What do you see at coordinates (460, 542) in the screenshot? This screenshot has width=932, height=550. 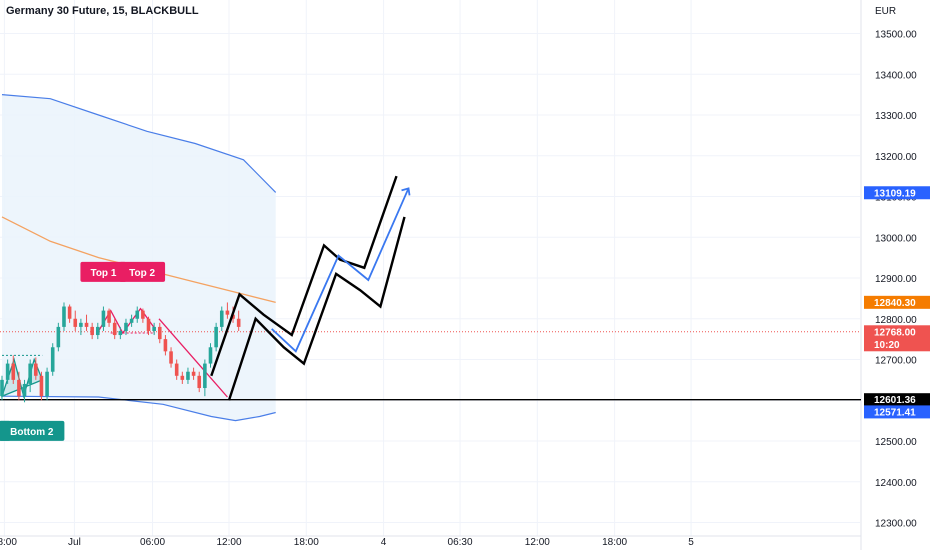 I see `time-tick: 06:30` at bounding box center [460, 542].